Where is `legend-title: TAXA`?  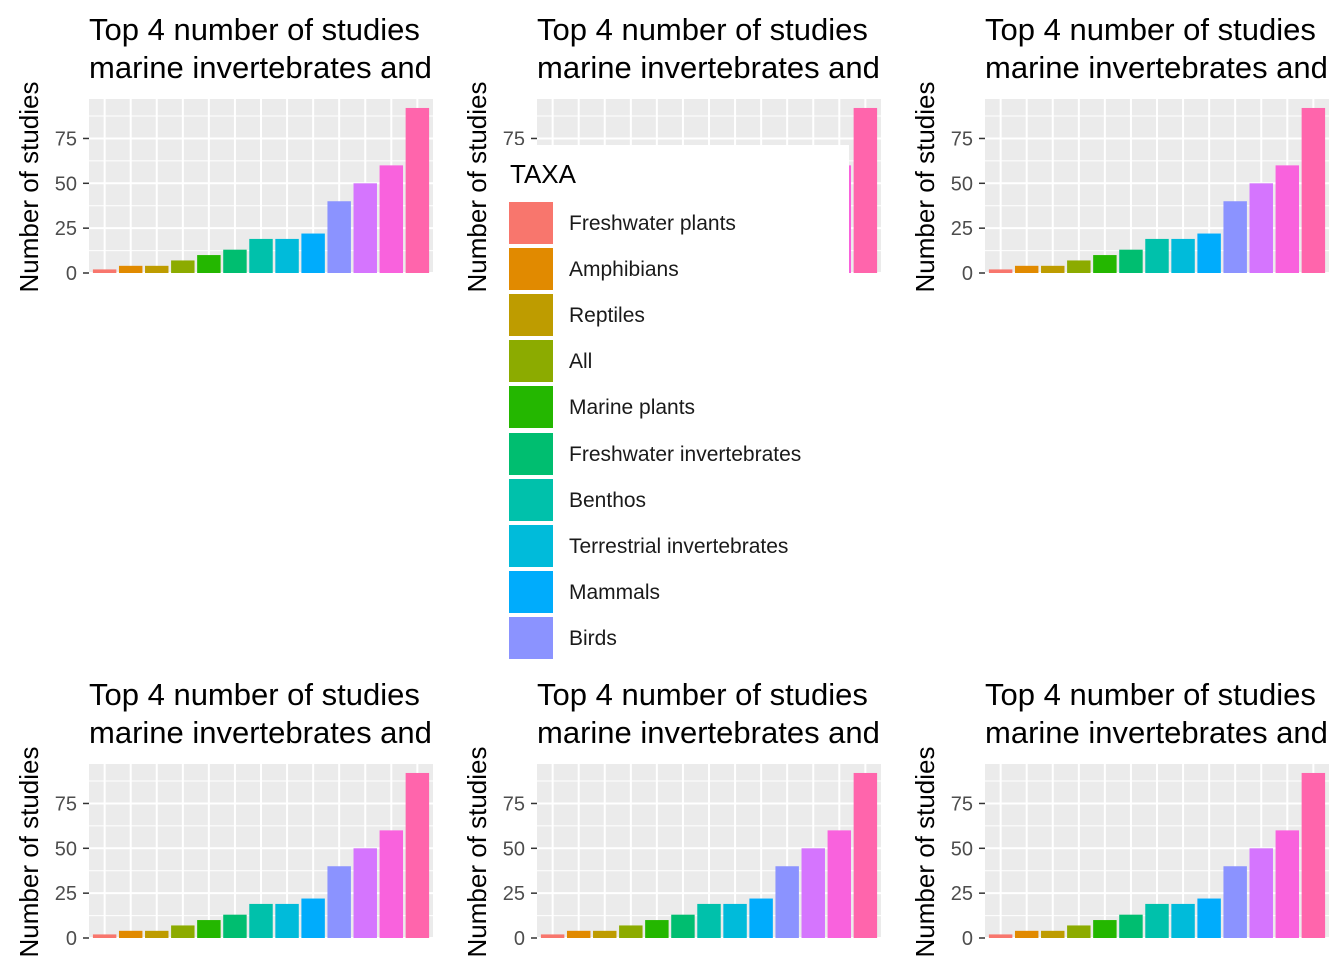
legend-title: TAXA is located at coordinates (543, 174).